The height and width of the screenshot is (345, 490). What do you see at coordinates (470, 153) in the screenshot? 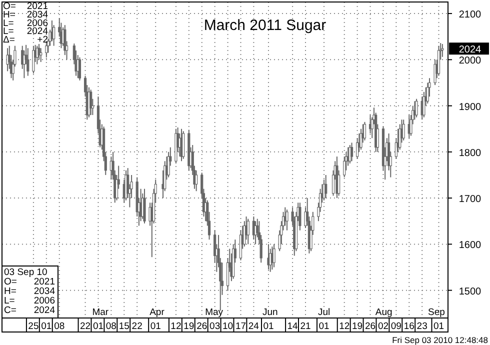
I see `y-tick-label: 1800` at bounding box center [470, 153].